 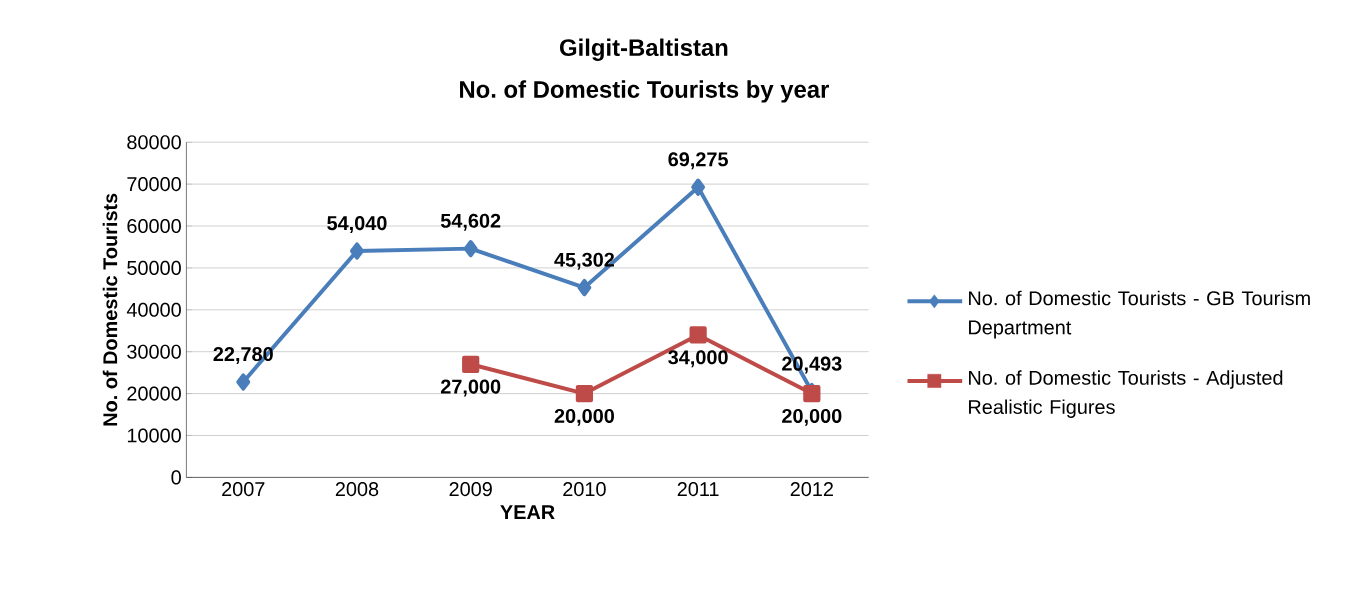 I want to click on y-tick-label: 20000, so click(x=154, y=393).